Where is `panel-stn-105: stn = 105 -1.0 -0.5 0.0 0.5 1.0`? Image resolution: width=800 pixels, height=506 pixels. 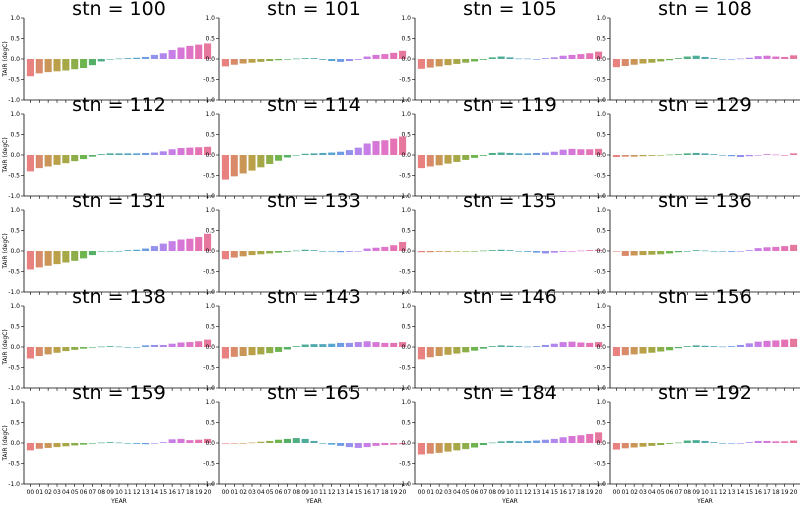 panel-stn-105: stn = 105 -1.0 -0.5 0.0 0.5 1.0 is located at coordinates (502, 52).